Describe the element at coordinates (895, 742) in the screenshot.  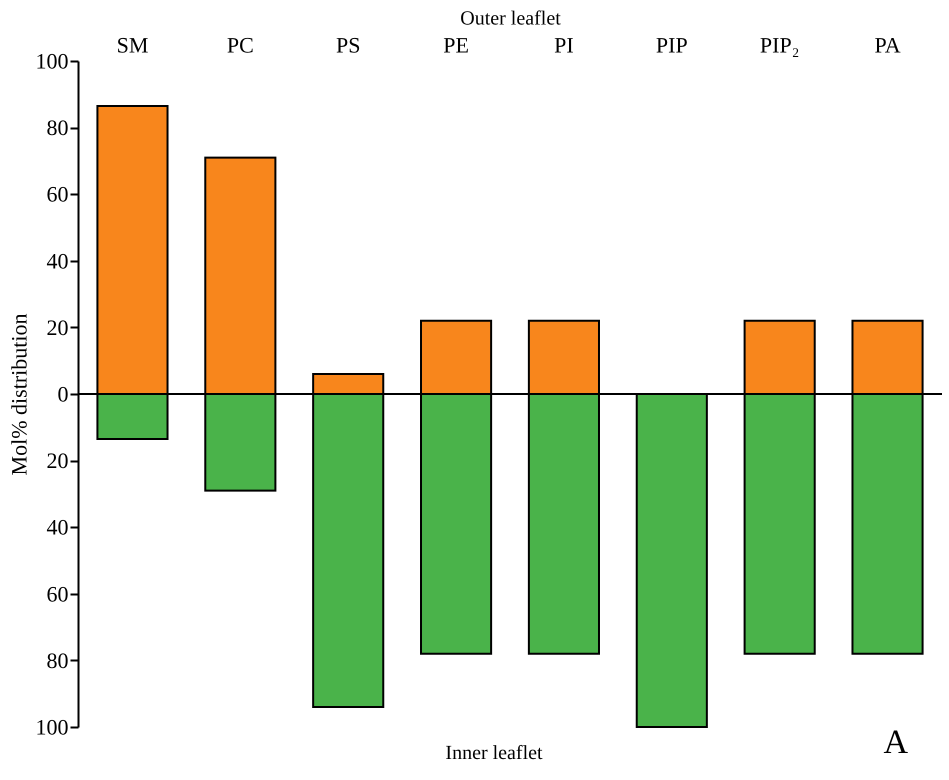
I see `annotation: A` at that location.